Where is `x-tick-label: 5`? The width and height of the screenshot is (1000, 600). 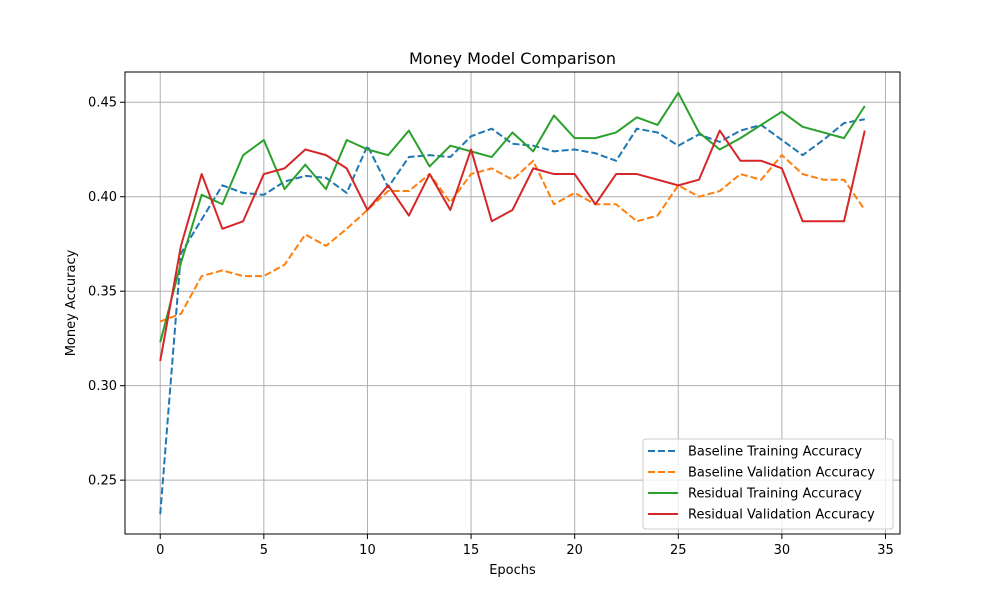 x-tick-label: 5 is located at coordinates (264, 550).